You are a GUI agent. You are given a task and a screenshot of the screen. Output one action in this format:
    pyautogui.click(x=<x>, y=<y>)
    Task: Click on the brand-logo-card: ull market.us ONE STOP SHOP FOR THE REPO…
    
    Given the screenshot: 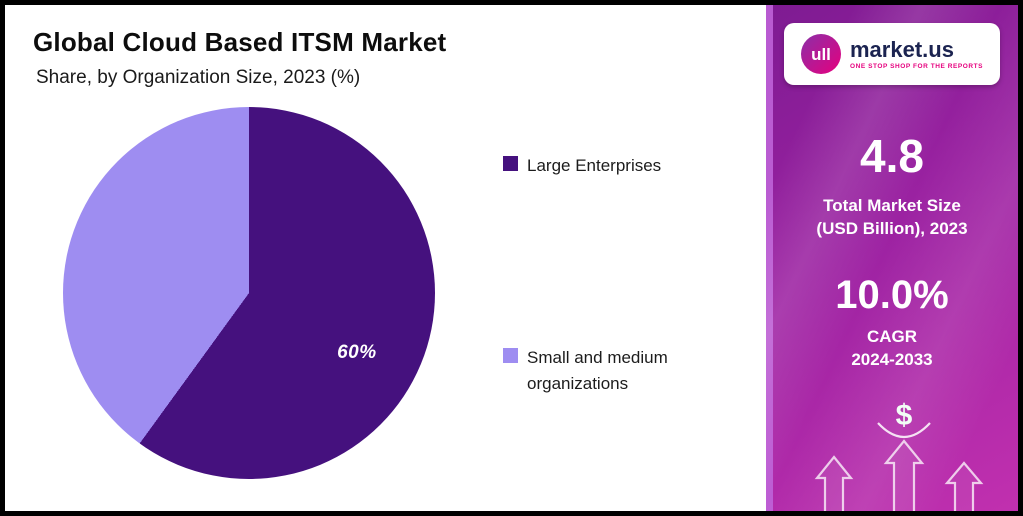 What is the action you would take?
    pyautogui.click(x=892, y=54)
    